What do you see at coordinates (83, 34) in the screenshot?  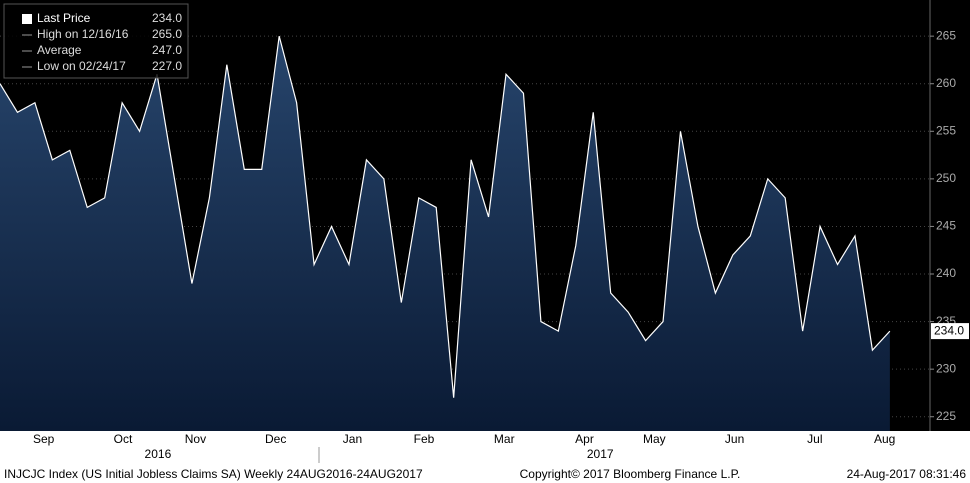 I see `legend-label: High on 12/16/16` at bounding box center [83, 34].